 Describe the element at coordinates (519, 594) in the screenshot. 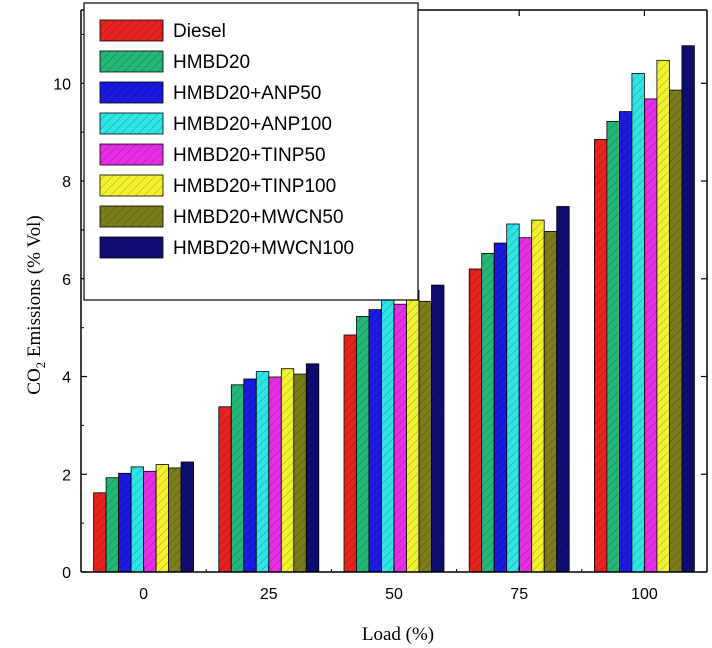

I see `x-tick-label: 75` at that location.